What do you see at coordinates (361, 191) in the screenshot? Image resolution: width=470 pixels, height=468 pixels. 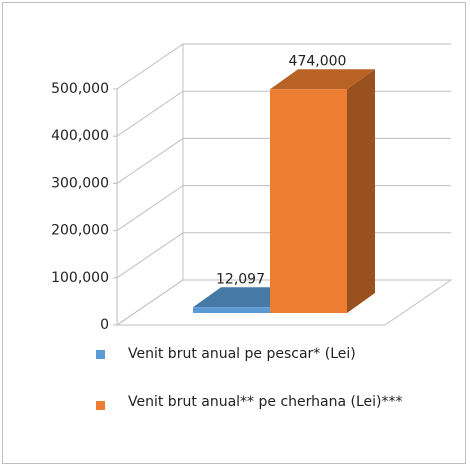 I see `bar-side` at bounding box center [361, 191].